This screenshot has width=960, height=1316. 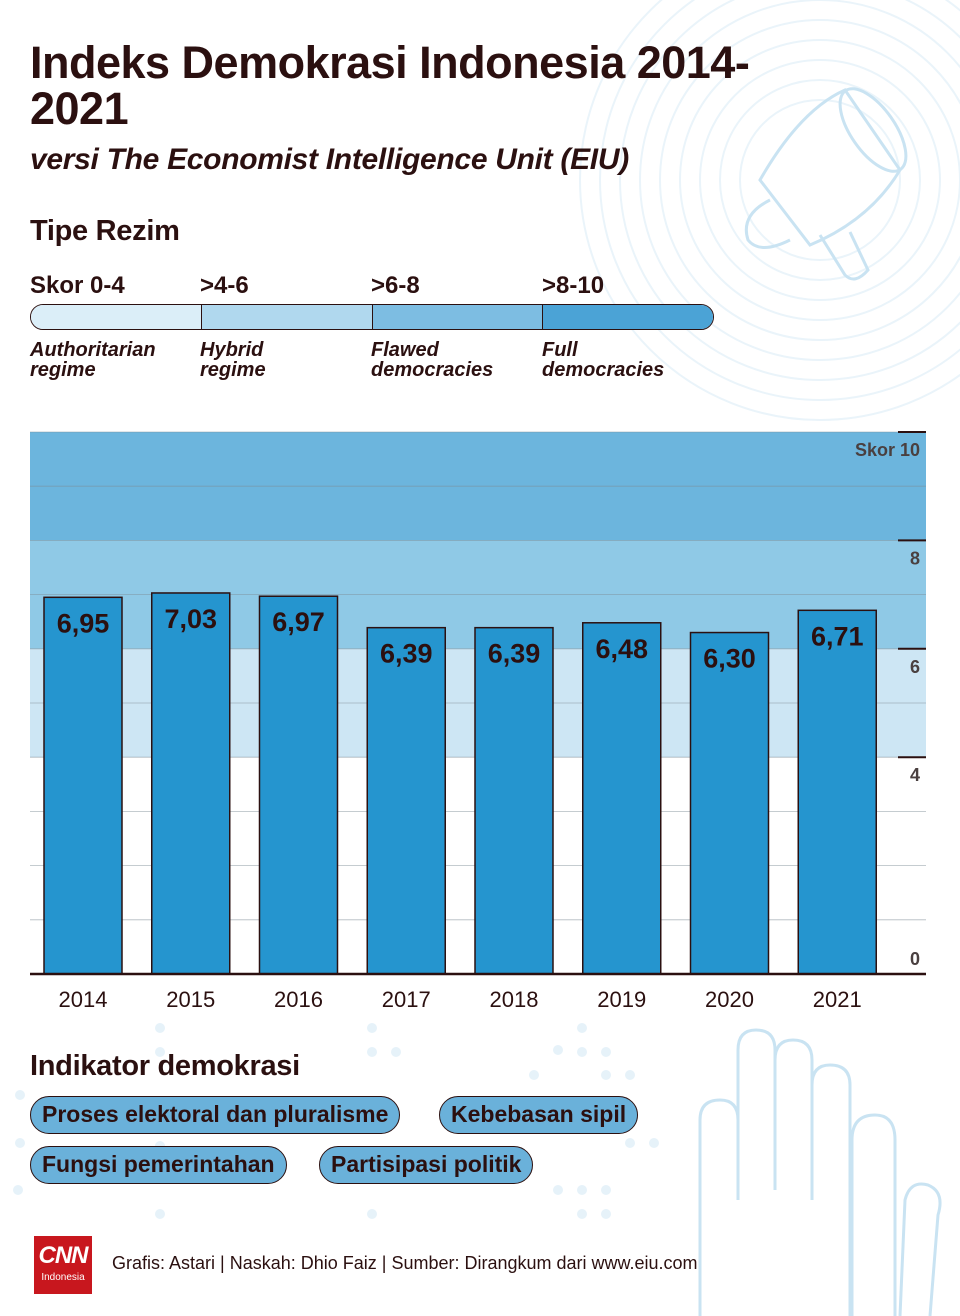 What do you see at coordinates (539, 1115) in the screenshot?
I see `indicator-pill: Kebebasan sipil` at bounding box center [539, 1115].